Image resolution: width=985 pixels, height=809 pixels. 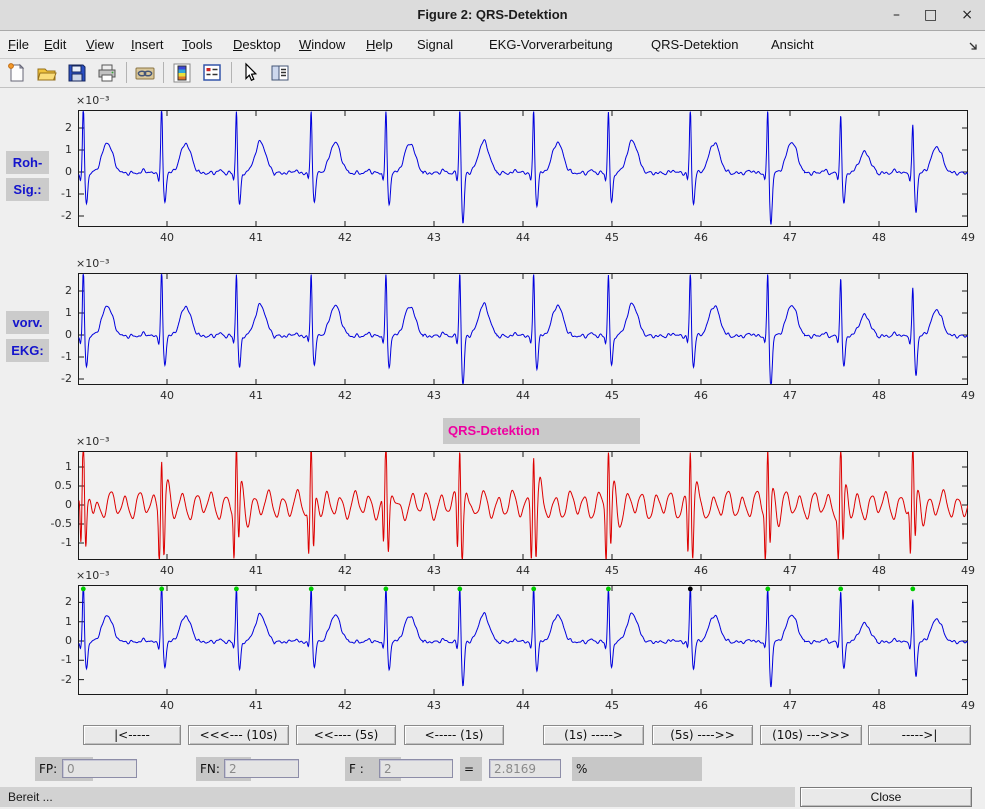 What do you see at coordinates (886, 797) in the screenshot?
I see `close-figure-button: Close` at bounding box center [886, 797].